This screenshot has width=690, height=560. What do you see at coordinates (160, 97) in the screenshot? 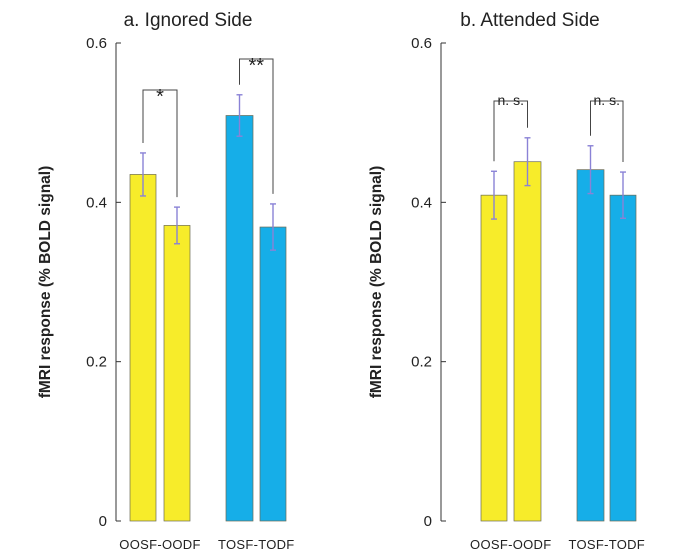
I see `significance-label: *` at bounding box center [160, 97].